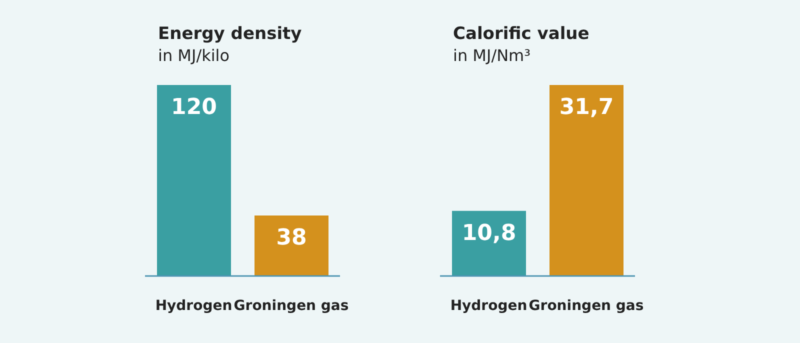 Image resolution: width=800 pixels, height=343 pixels. I want to click on data-label: 38, so click(291, 238).